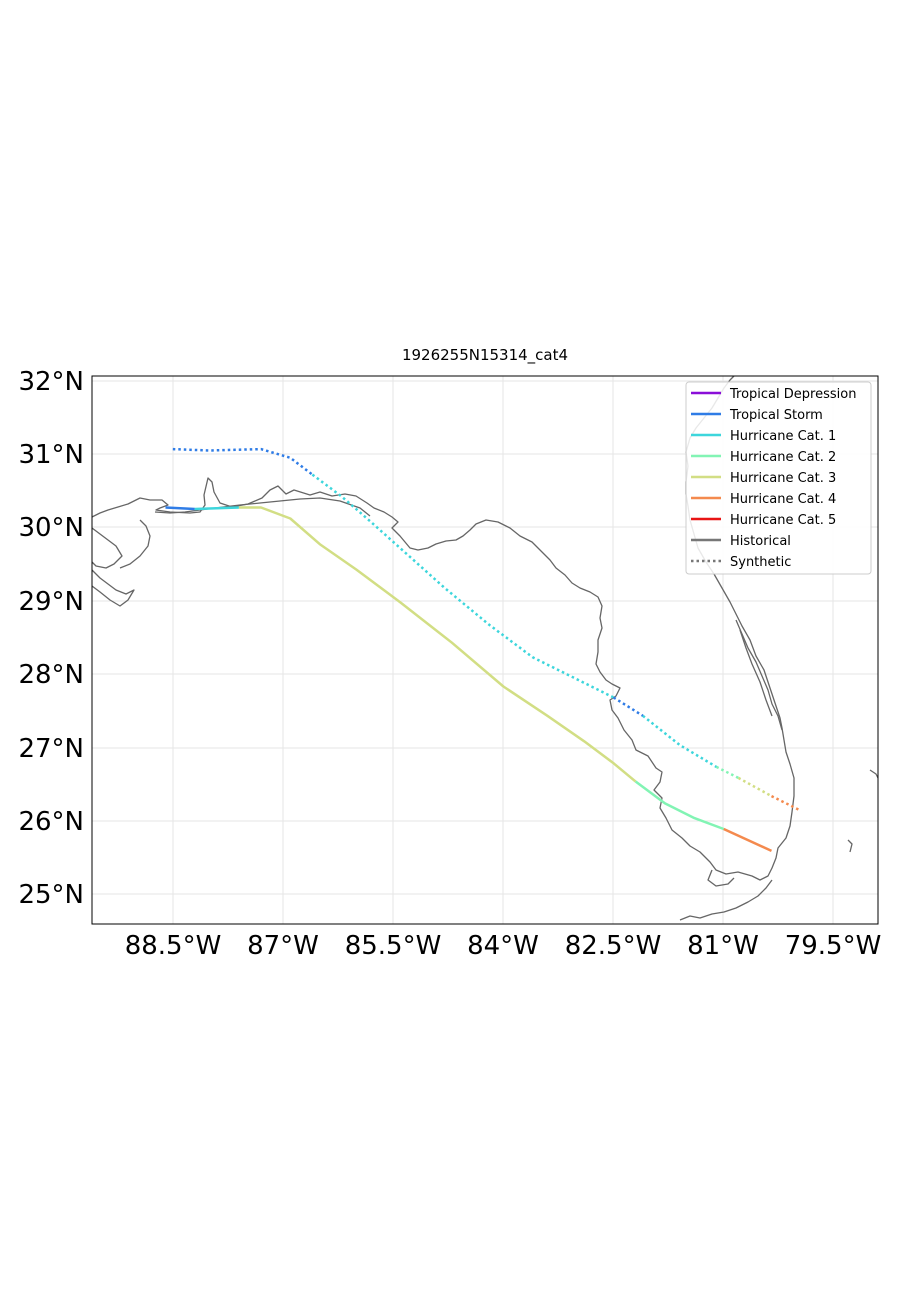 Image resolution: width=900 pixels, height=1300 pixels. Describe the element at coordinates (776, 415) in the screenshot. I see `legend-label: Tropical Storm` at that location.